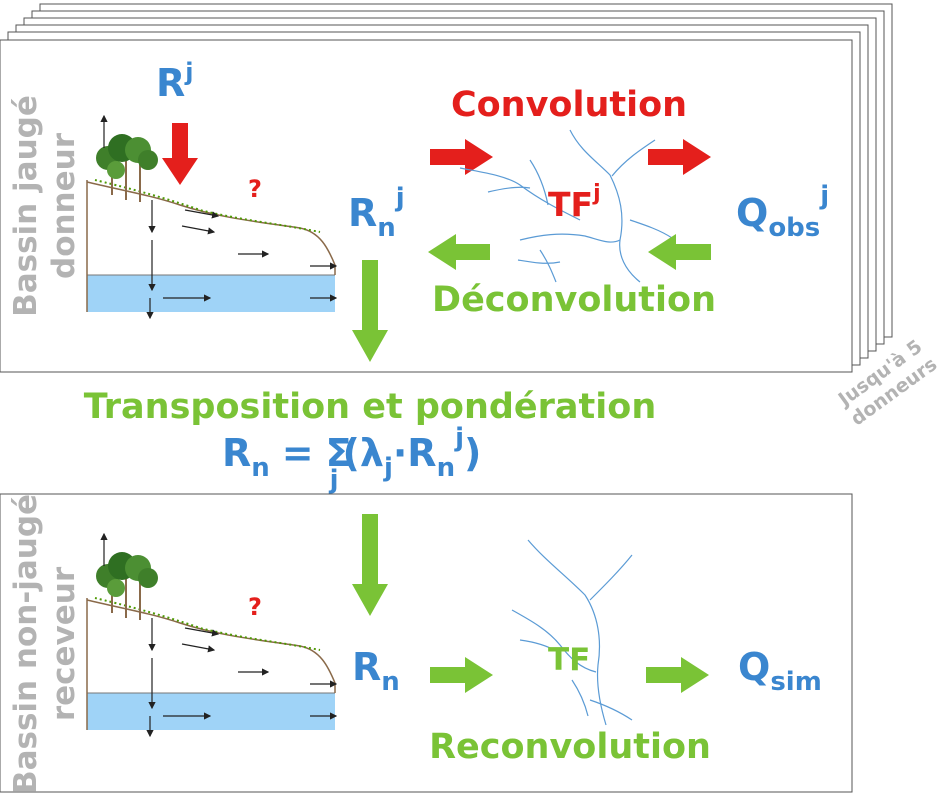 Image resolution: width=946 pixels, height=795 pixels. What do you see at coordinates (569, 660) in the screenshot?
I see `bottom-transfer-function: TF` at bounding box center [569, 660].